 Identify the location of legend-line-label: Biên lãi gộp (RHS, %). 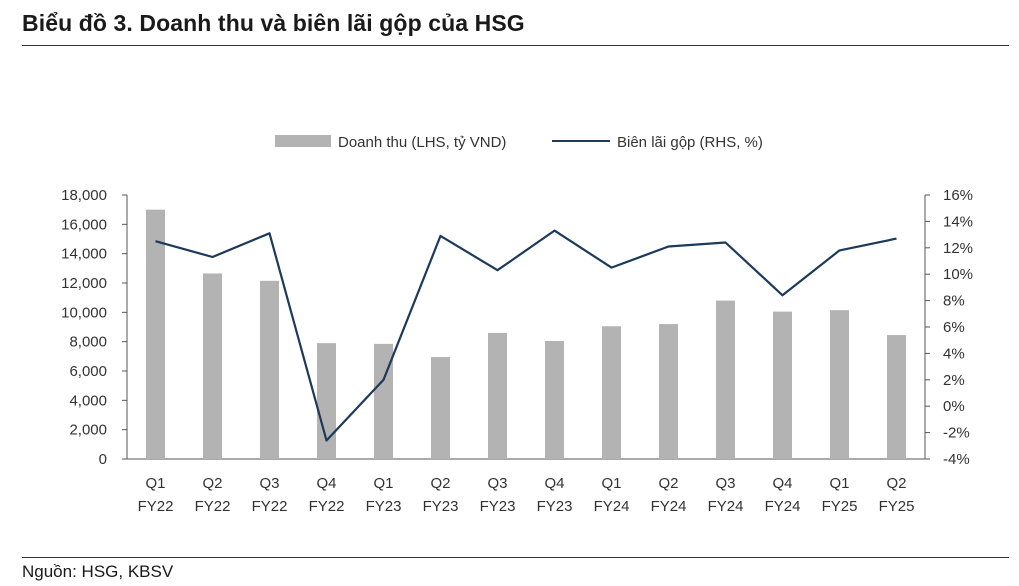
(690, 142).